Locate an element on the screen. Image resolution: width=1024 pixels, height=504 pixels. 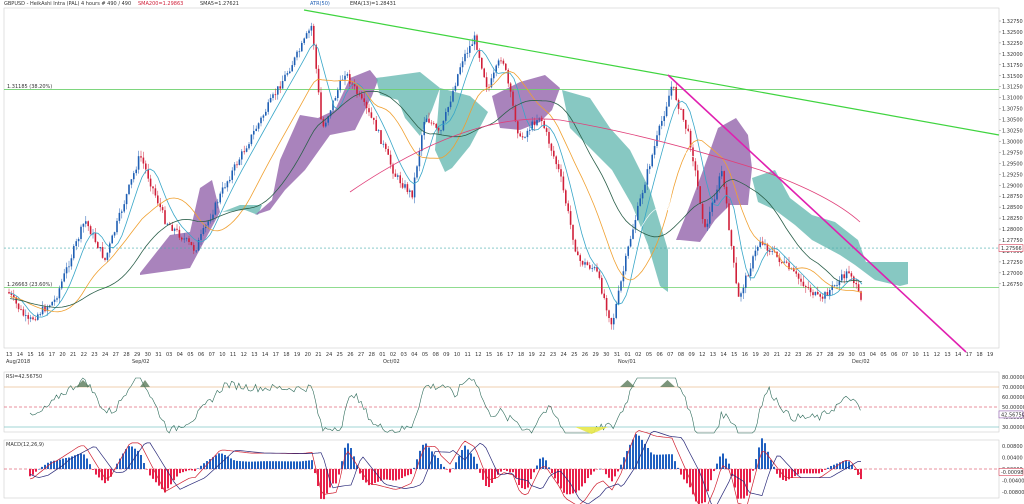
date-tick-label: 30 is located at coordinates (606, 355).